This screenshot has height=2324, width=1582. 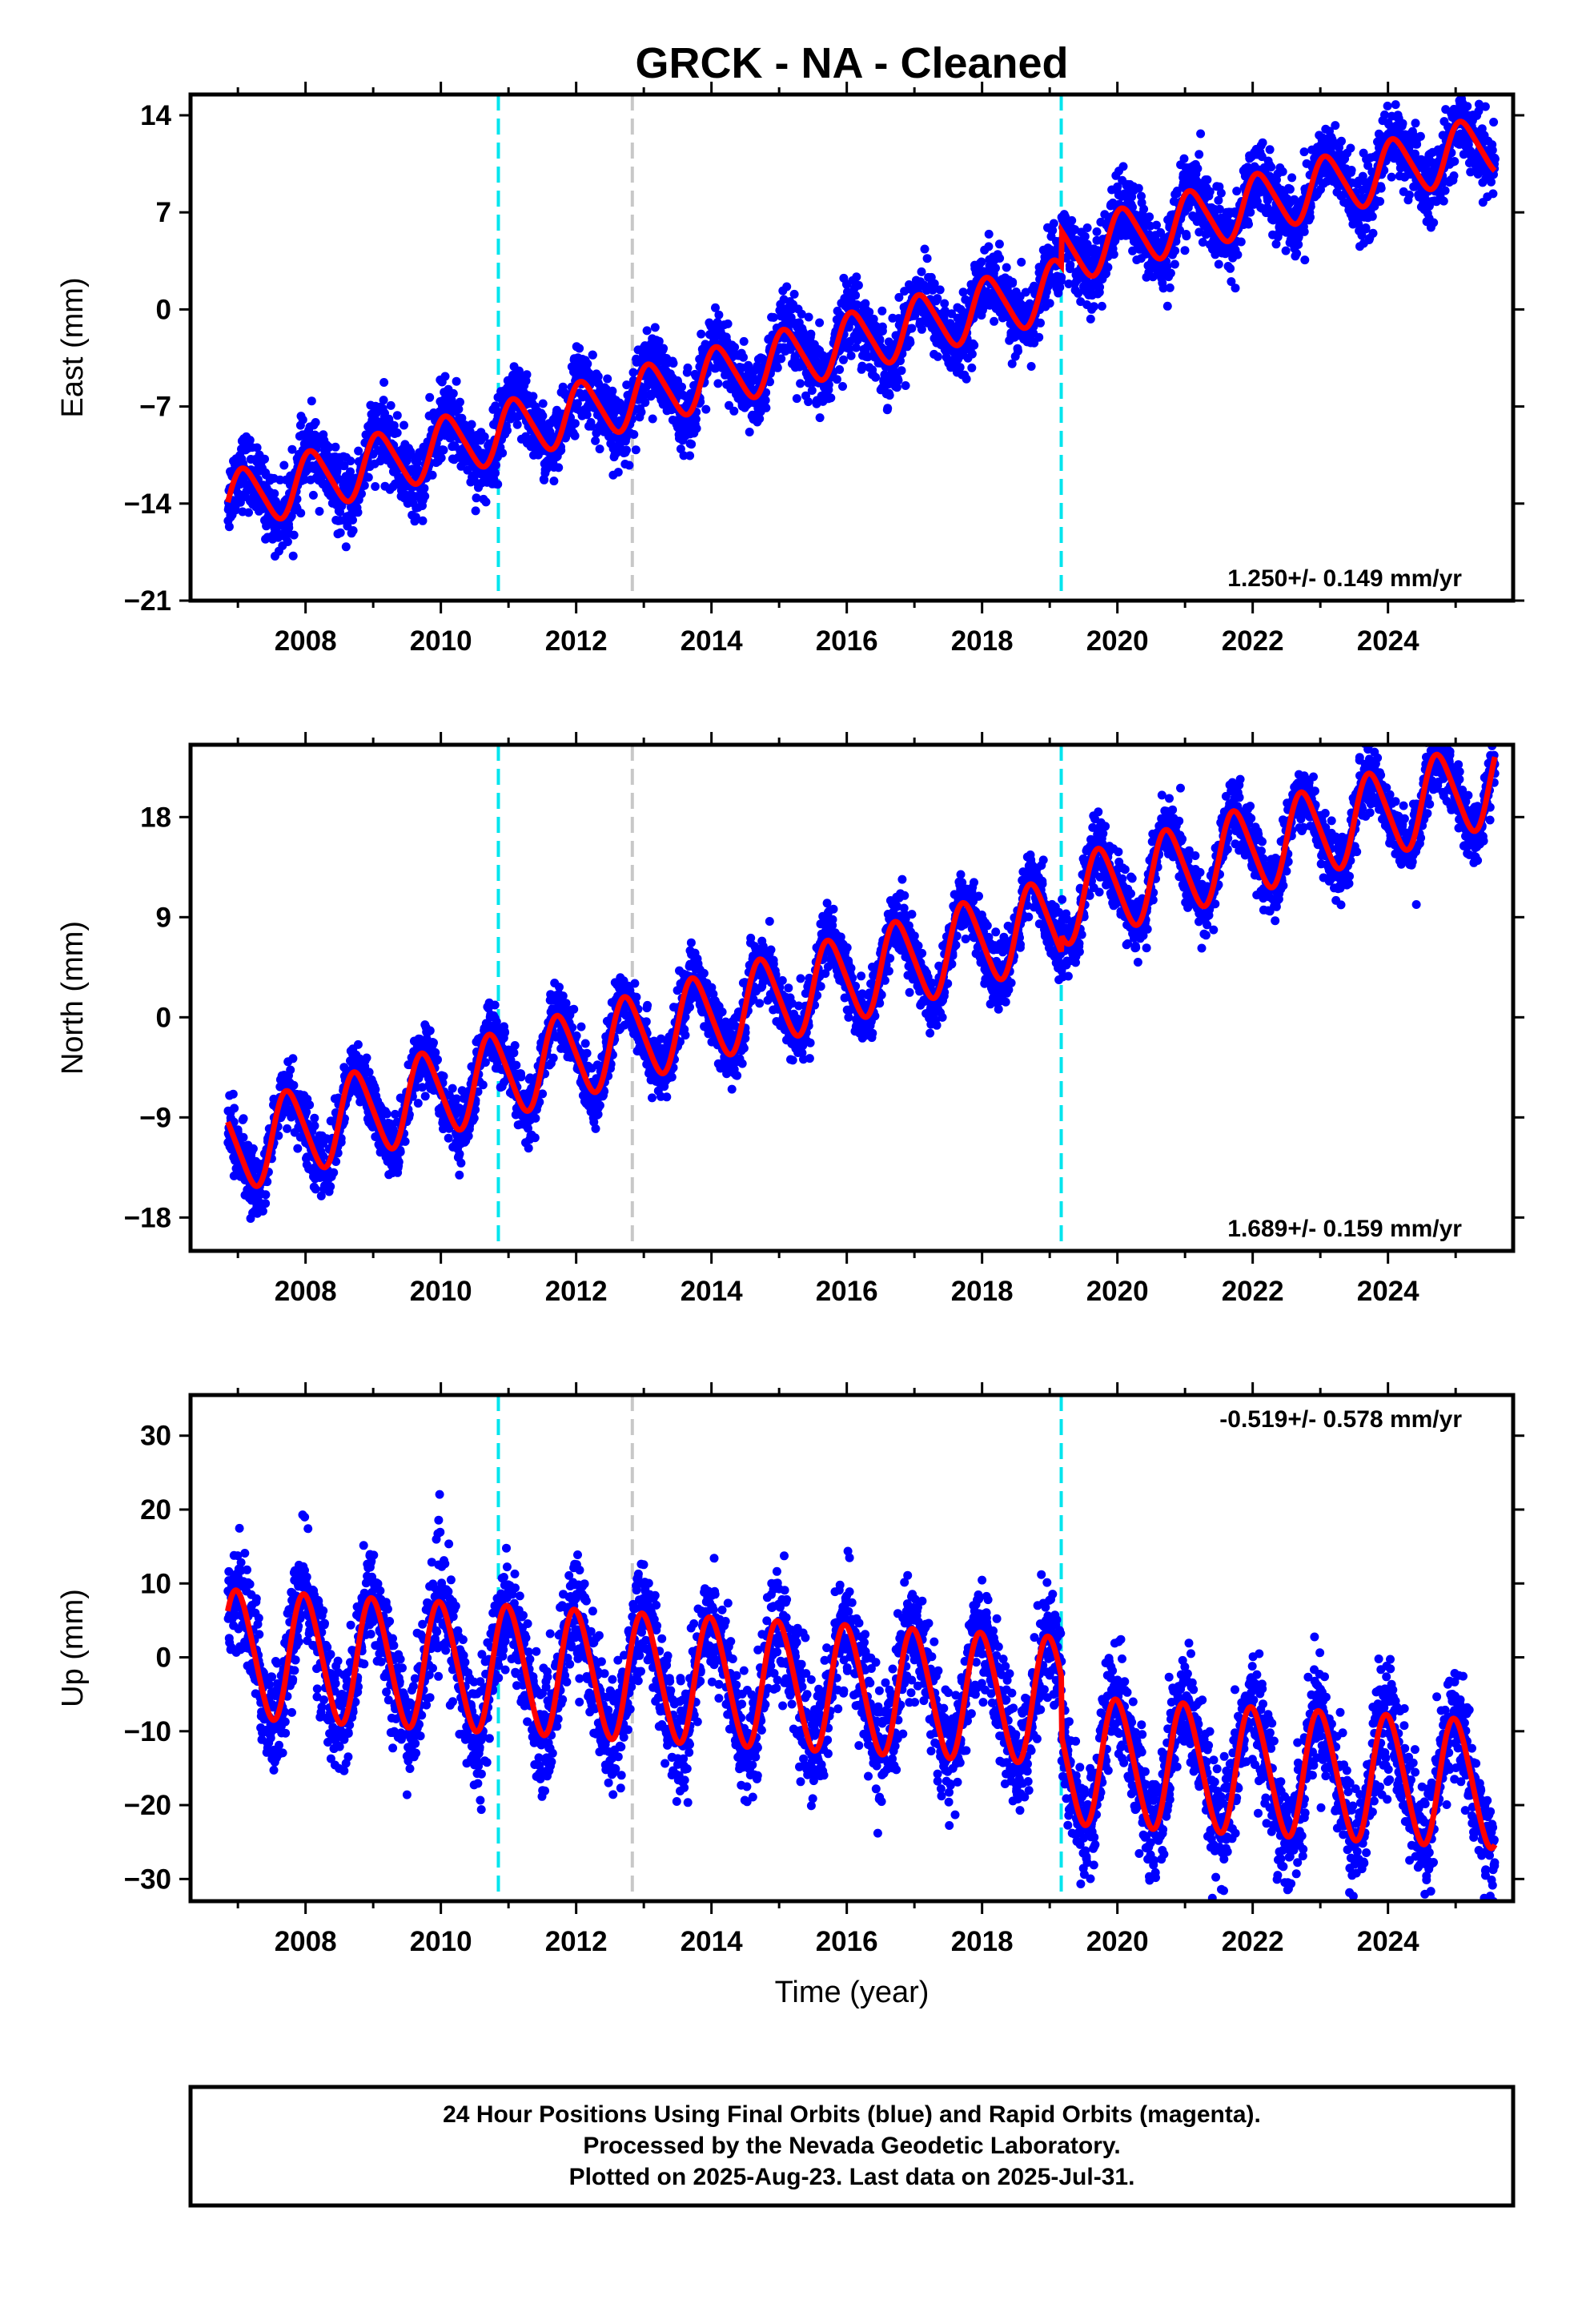 I want to click on x-tick-label: 2010, so click(x=441, y=641).